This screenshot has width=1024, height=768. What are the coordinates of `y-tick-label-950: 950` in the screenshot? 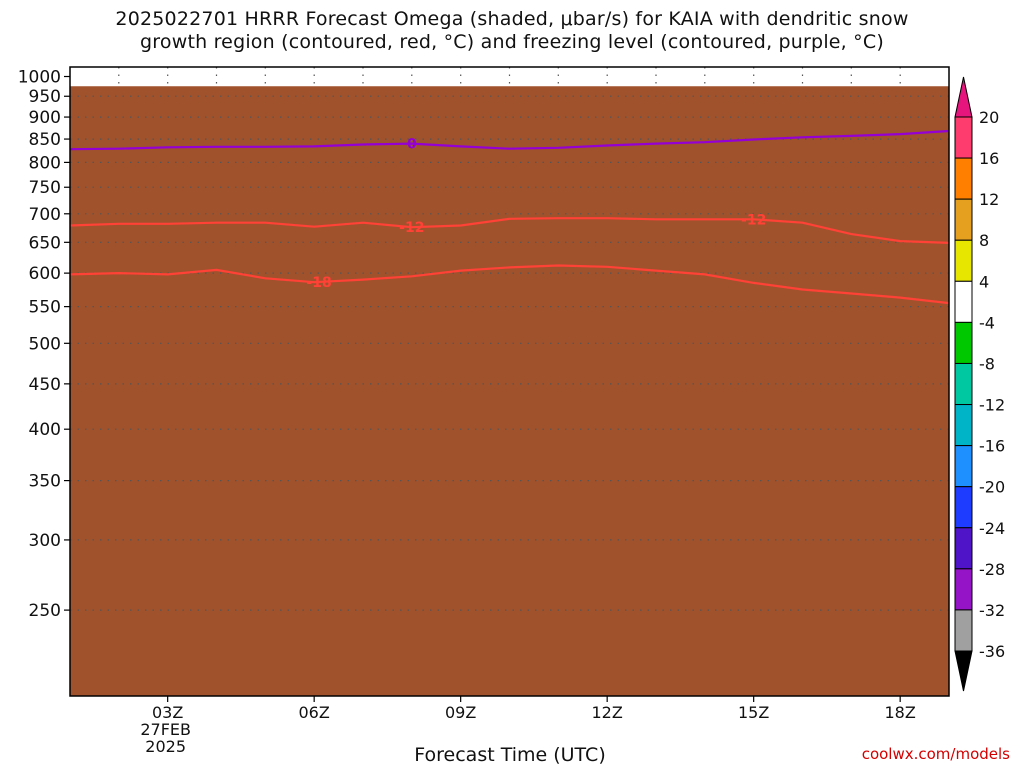 It's located at (45, 97).